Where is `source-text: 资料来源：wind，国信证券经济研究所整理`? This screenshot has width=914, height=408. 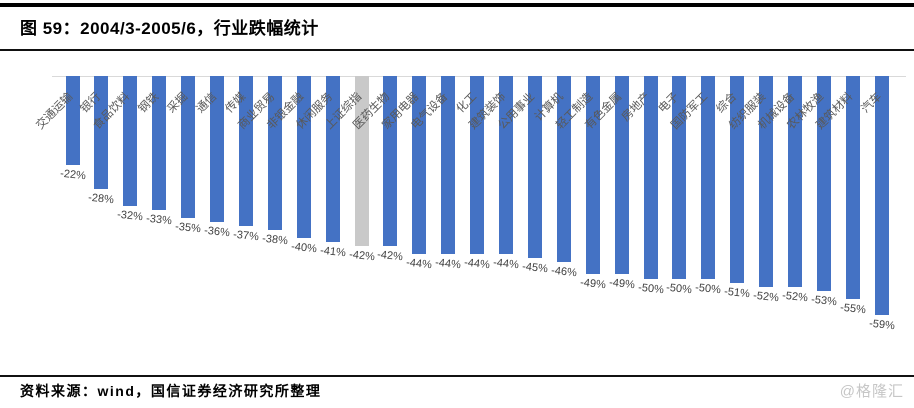 source-text: 资料来源：wind，国信证券经济研究所整理 is located at coordinates (171, 391).